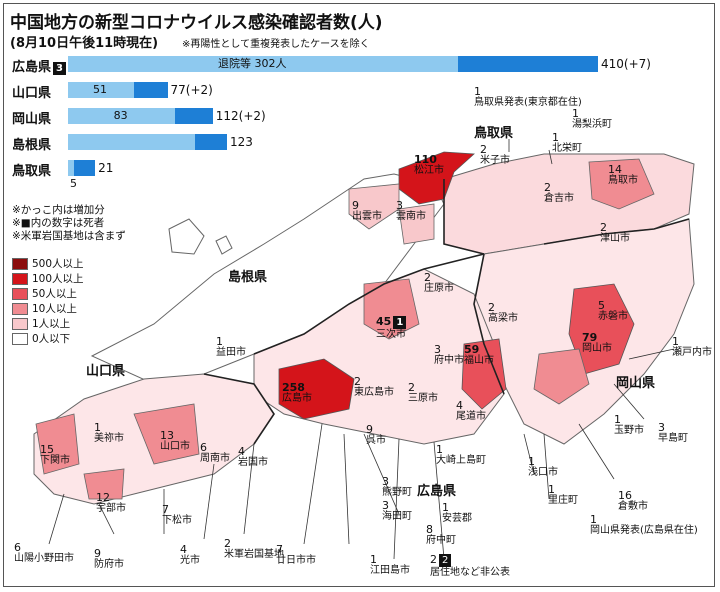 This screenshot has width=720, height=592. What do you see at coordinates (253, 457) in the screenshot?
I see `place-label-26: 4 岩国市` at bounding box center [253, 457].